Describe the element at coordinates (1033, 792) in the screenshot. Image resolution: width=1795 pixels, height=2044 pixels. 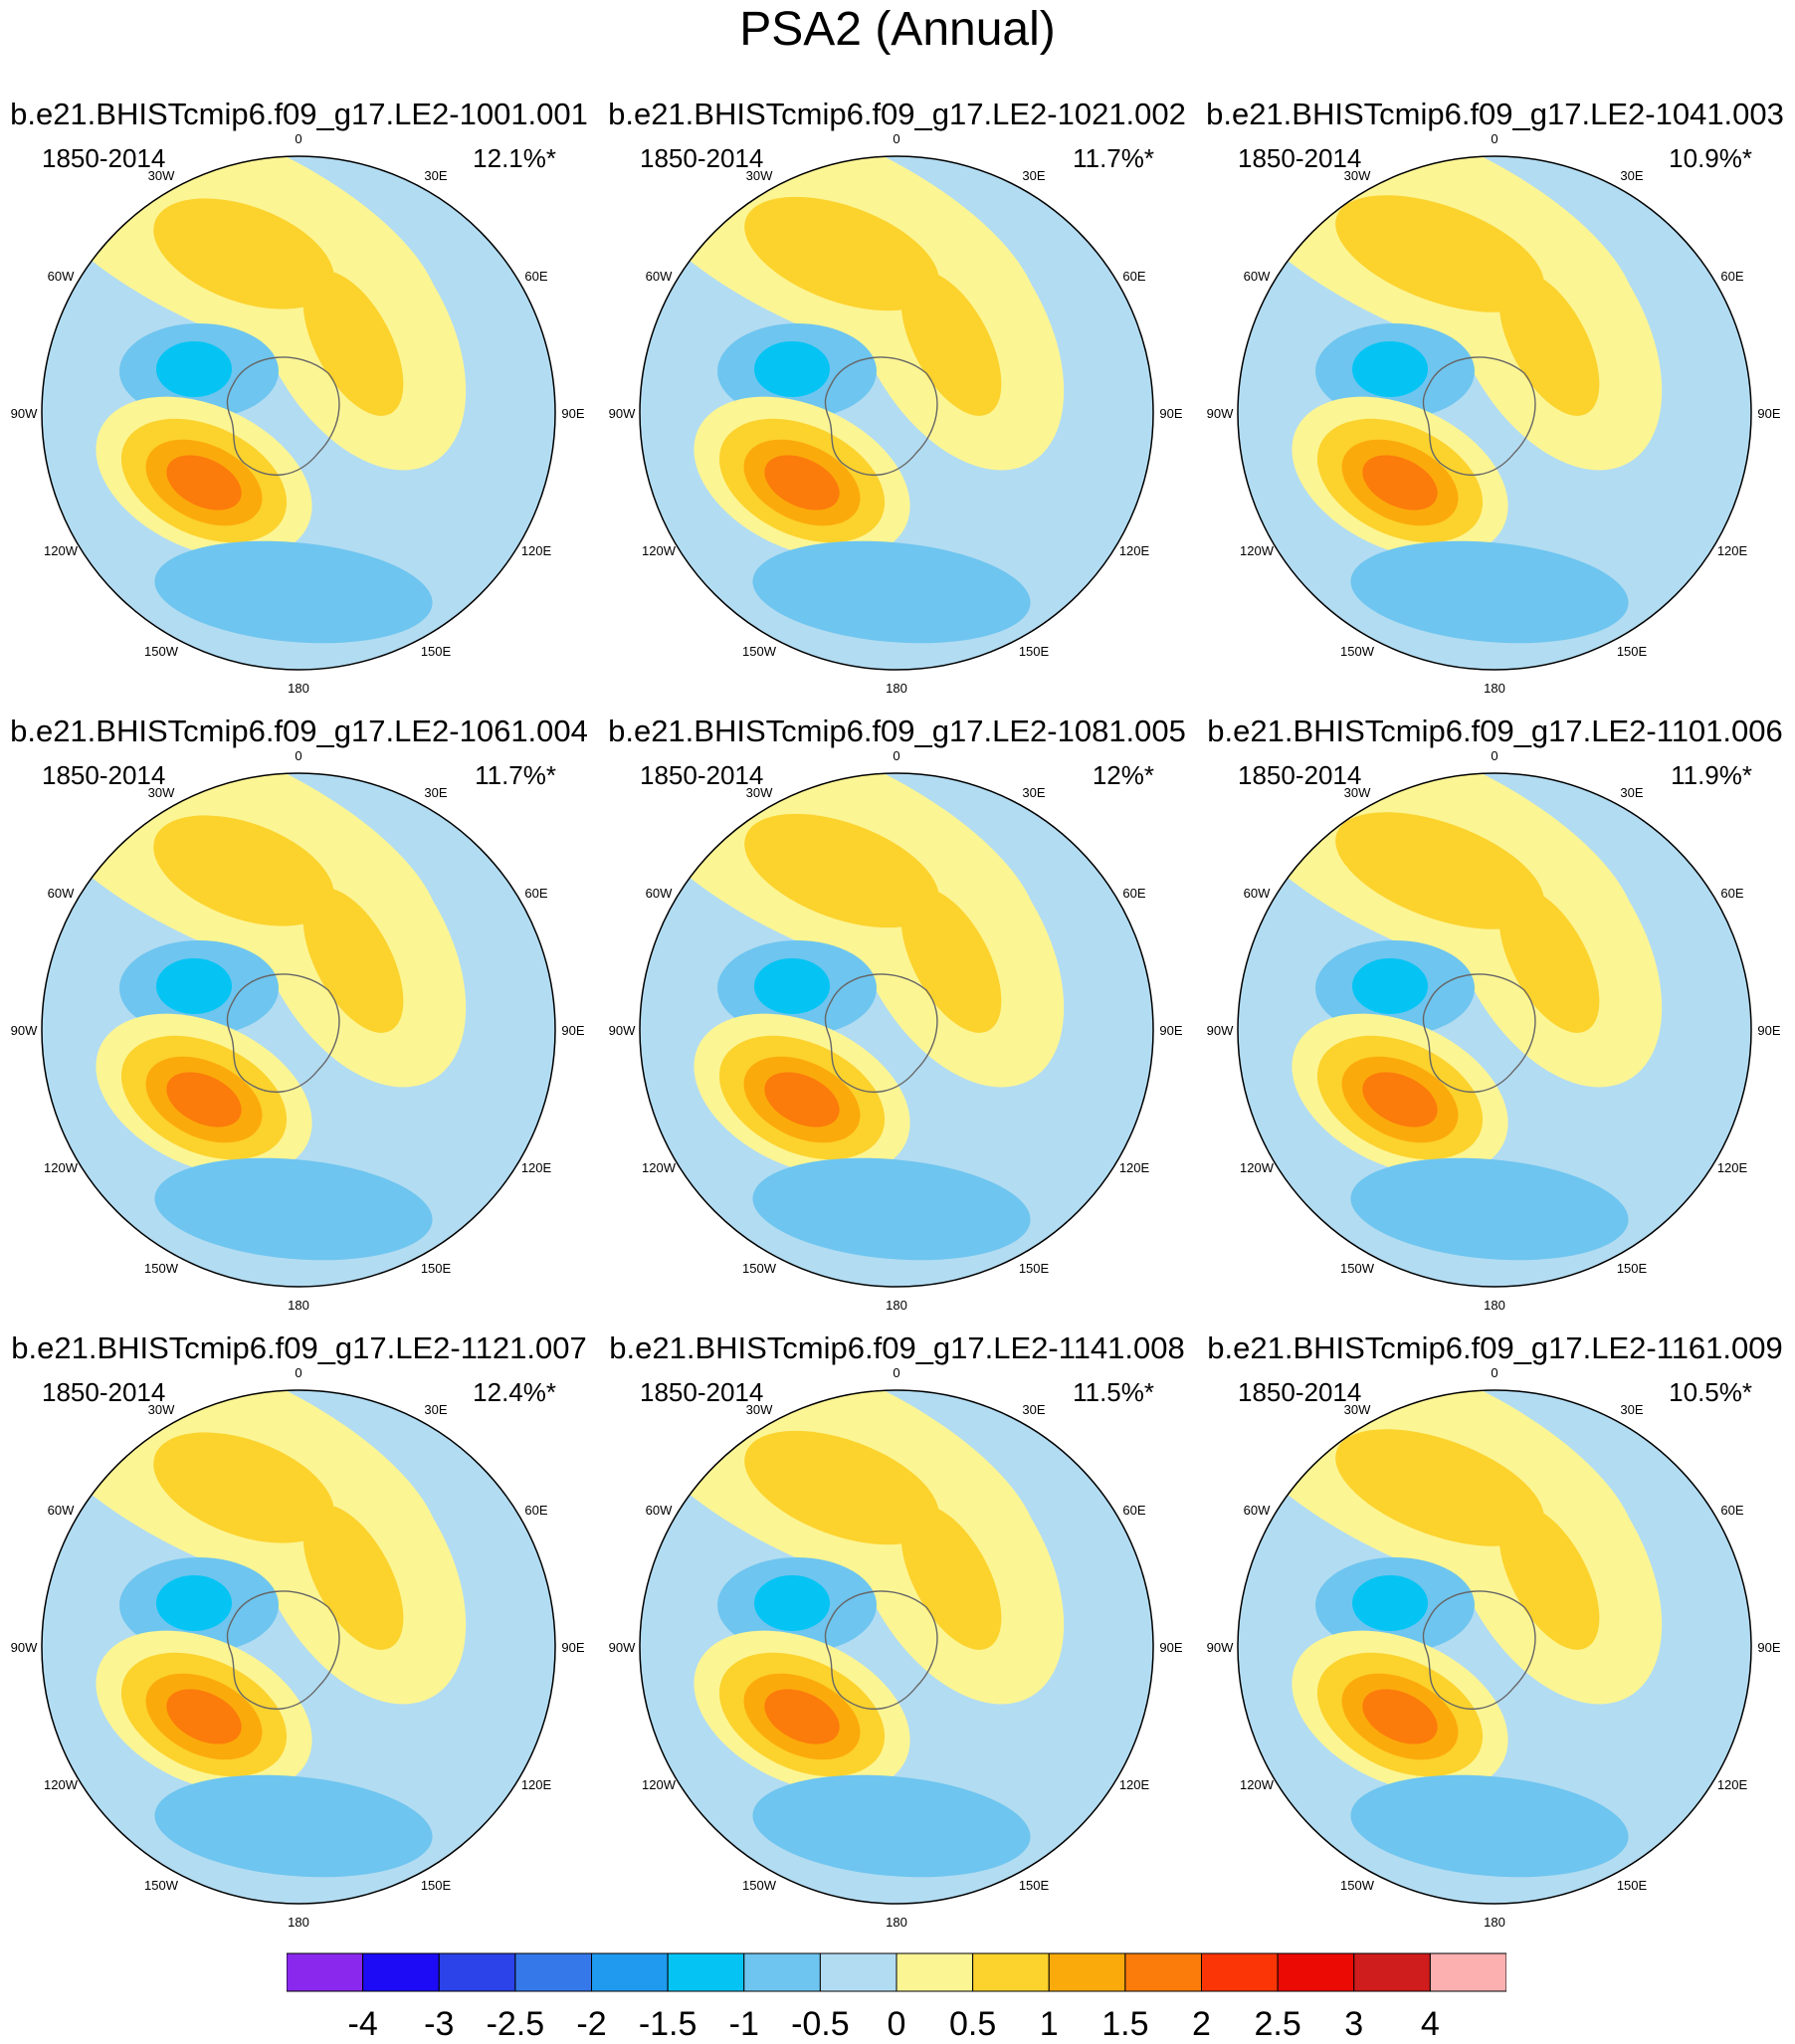
I see `longitude-label: 30E` at that location.